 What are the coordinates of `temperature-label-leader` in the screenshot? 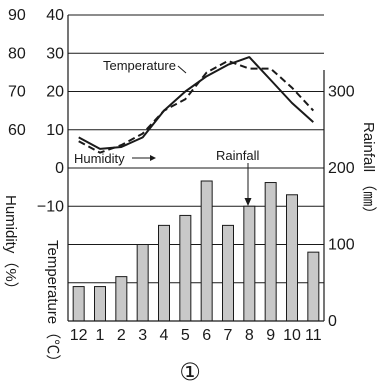 It's located at (182, 69).